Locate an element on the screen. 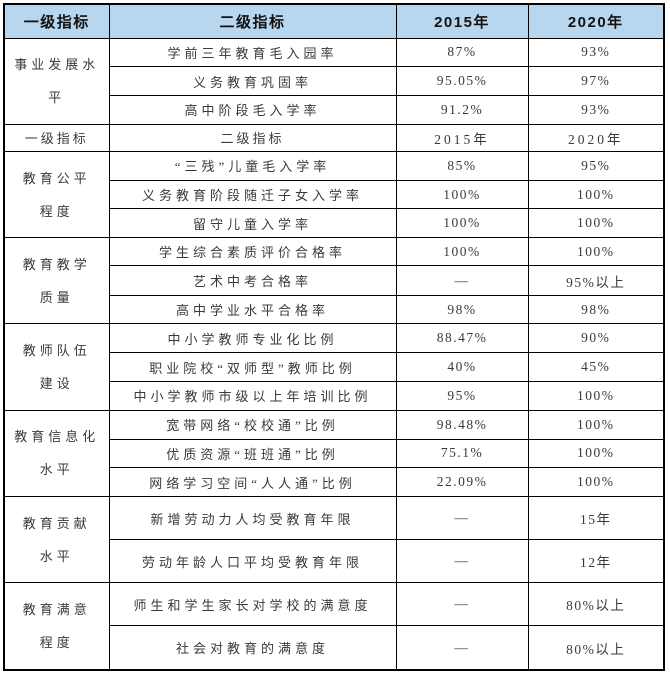 The image size is (670, 679). table-row: 教育教学 质量 学生综合素质评价合格率 100% 100% is located at coordinates (334, 281).